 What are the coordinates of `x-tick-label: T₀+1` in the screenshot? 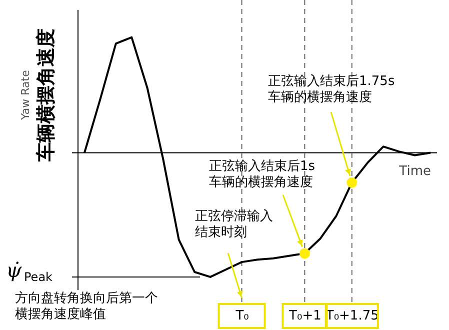 It's located at (305, 316).